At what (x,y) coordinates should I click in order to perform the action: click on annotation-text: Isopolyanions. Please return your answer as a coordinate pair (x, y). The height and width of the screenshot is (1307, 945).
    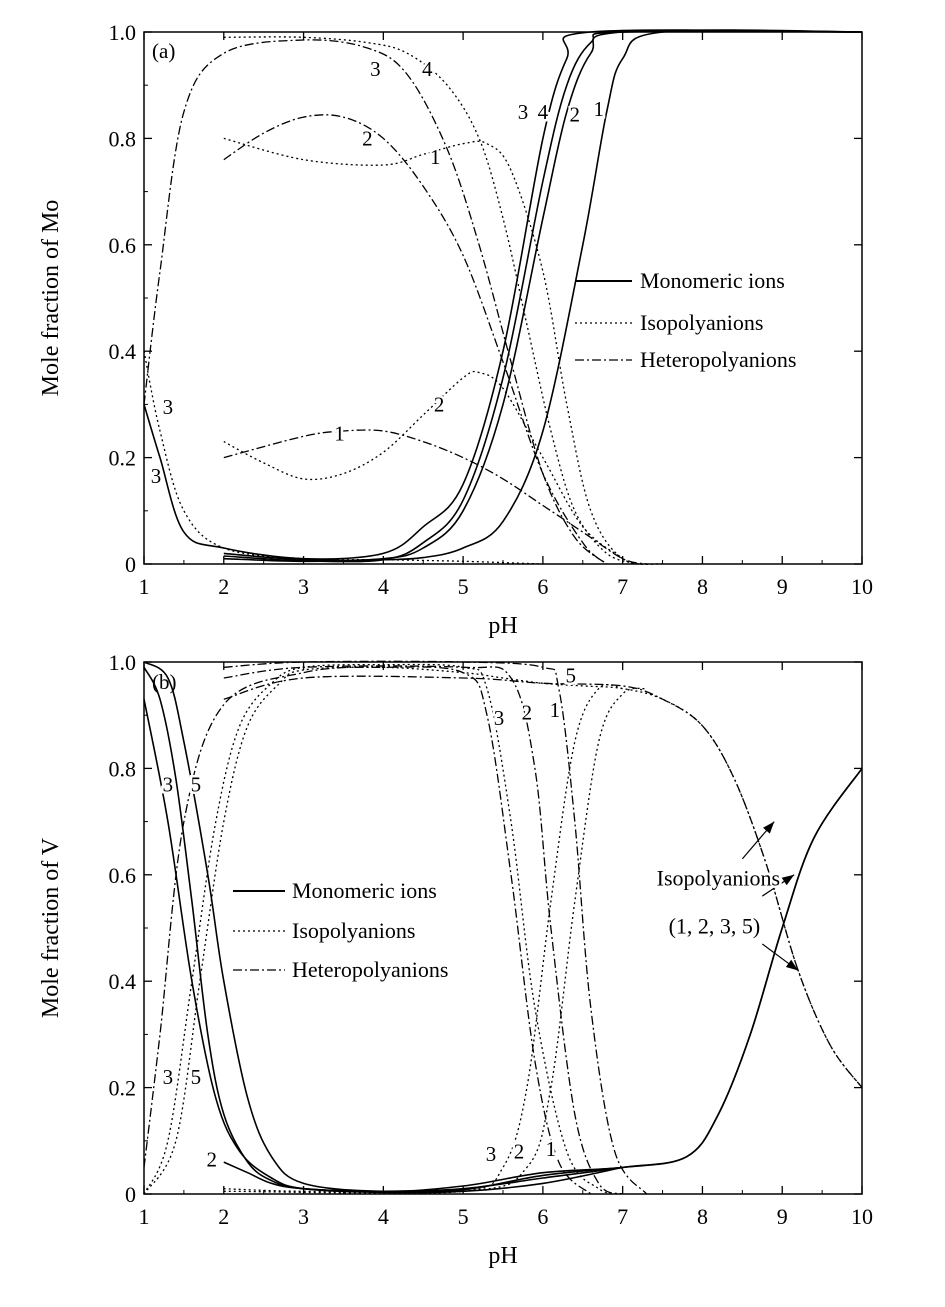
    Looking at the image, I should click on (718, 877).